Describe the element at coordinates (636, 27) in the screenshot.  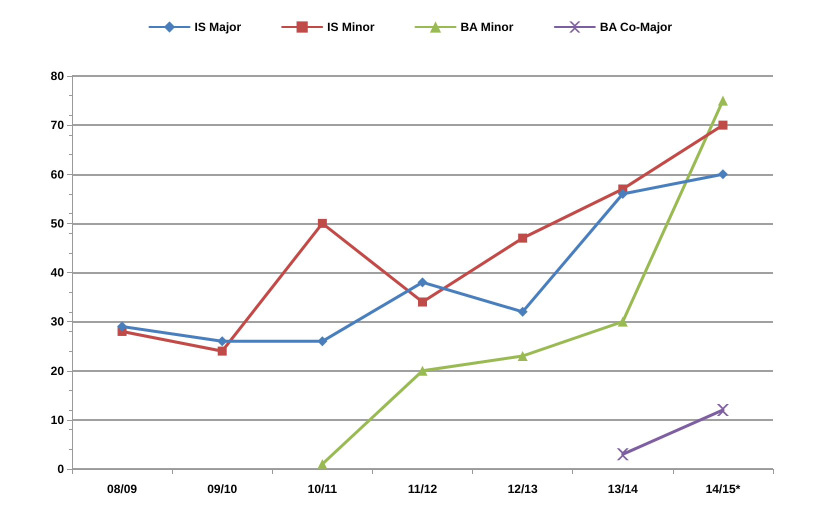
I see `legend-label: BA Co-Major` at that location.